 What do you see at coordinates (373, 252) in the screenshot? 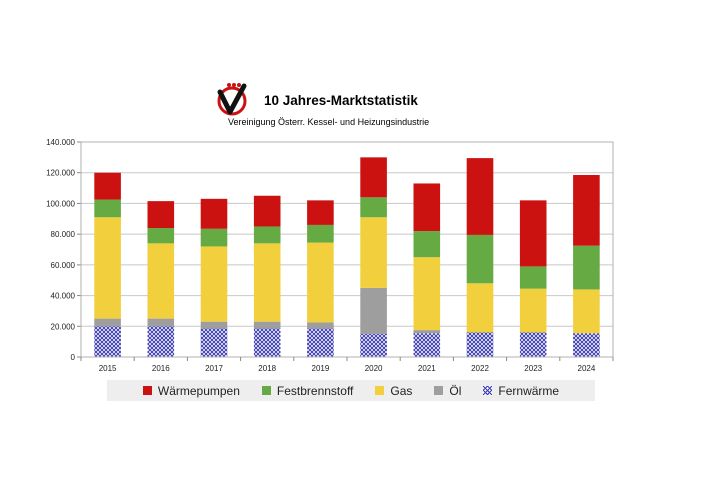
I see `bar-segment-gas-2020` at bounding box center [373, 252].